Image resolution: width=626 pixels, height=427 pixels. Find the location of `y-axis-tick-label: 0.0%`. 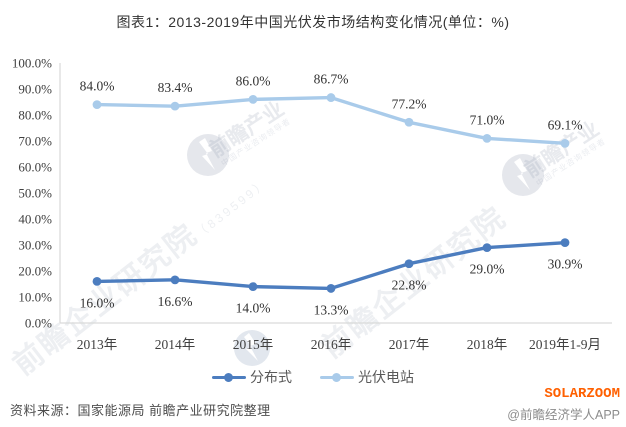

y-axis-tick-label: 0.0% is located at coordinates (38, 323).